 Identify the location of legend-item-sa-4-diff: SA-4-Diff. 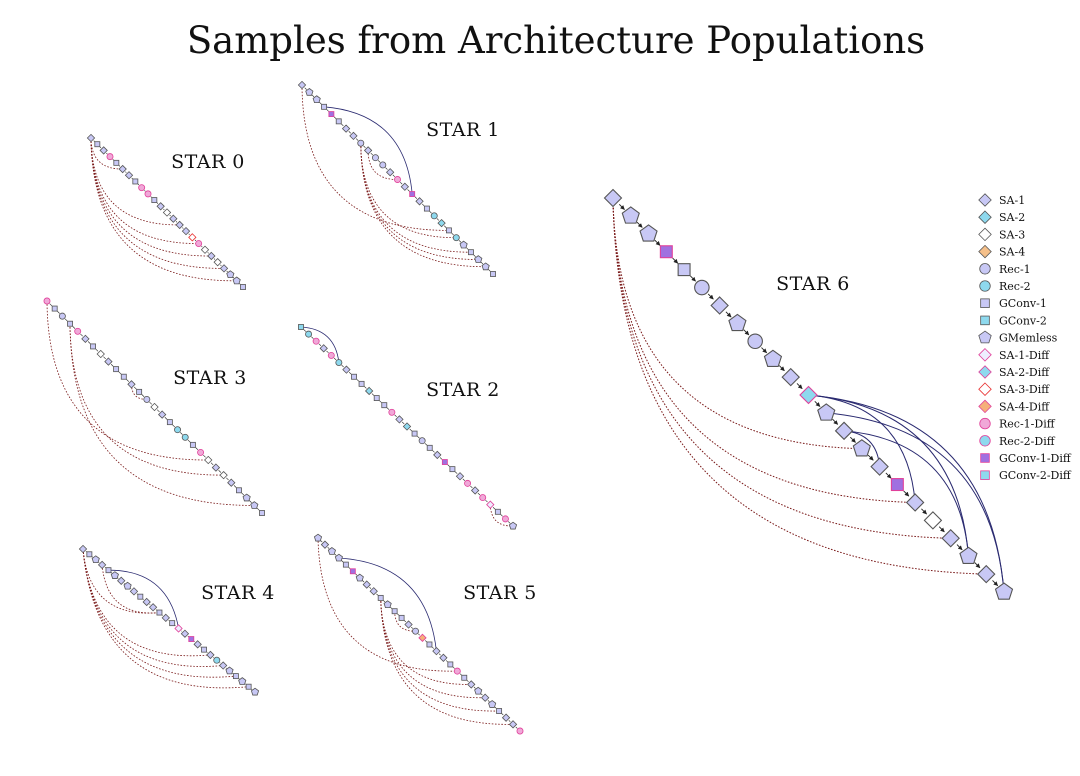
(1014, 406).